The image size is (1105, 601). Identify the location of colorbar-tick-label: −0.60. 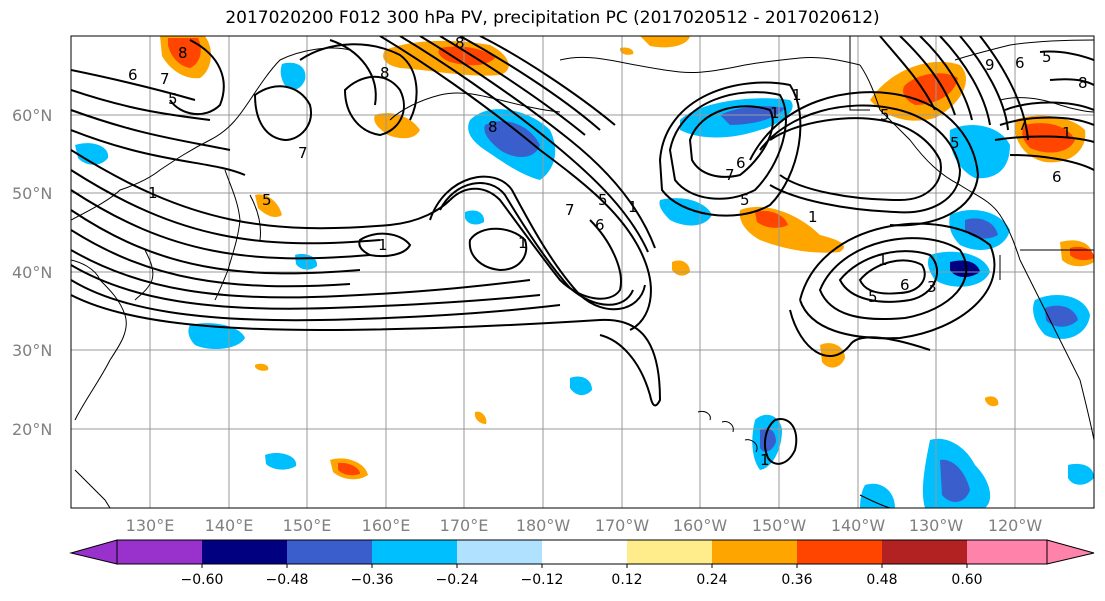
(202, 580).